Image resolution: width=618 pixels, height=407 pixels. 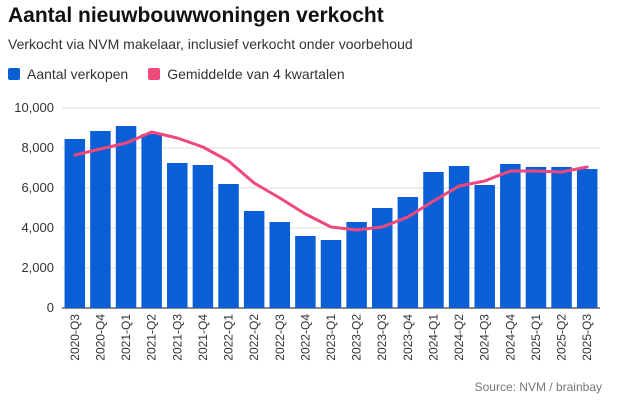 What do you see at coordinates (382, 337) in the screenshot?
I see `x-tick-label: 2023-Q3` at bounding box center [382, 337].